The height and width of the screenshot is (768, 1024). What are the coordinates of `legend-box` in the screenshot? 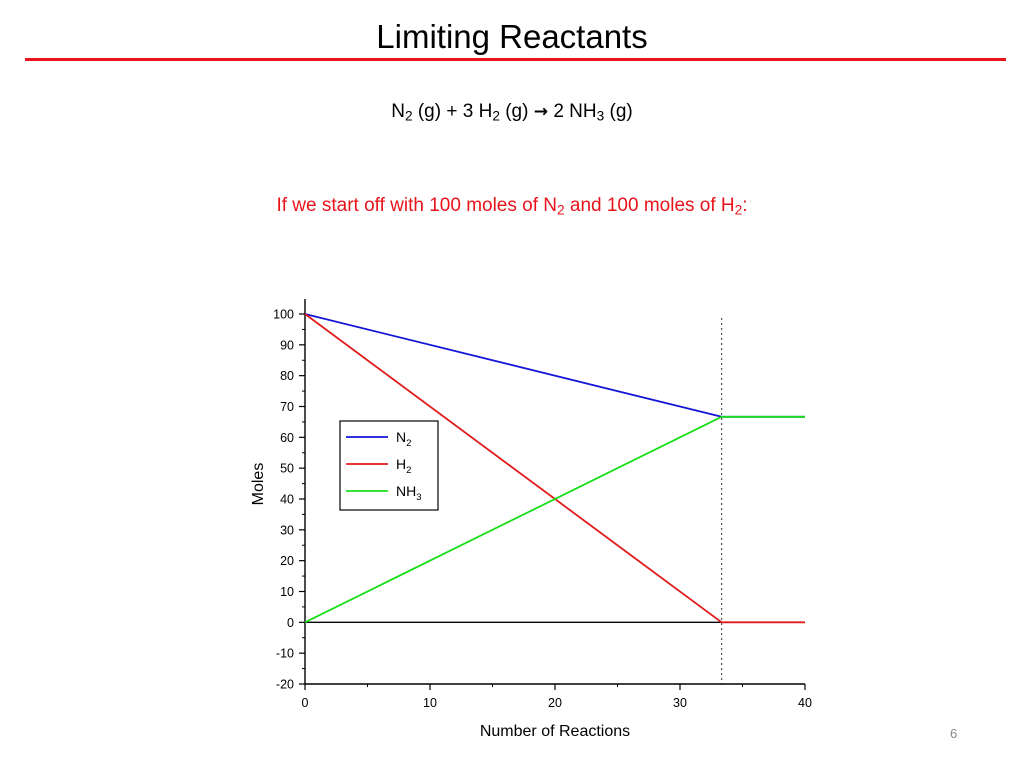 It's located at (389, 465).